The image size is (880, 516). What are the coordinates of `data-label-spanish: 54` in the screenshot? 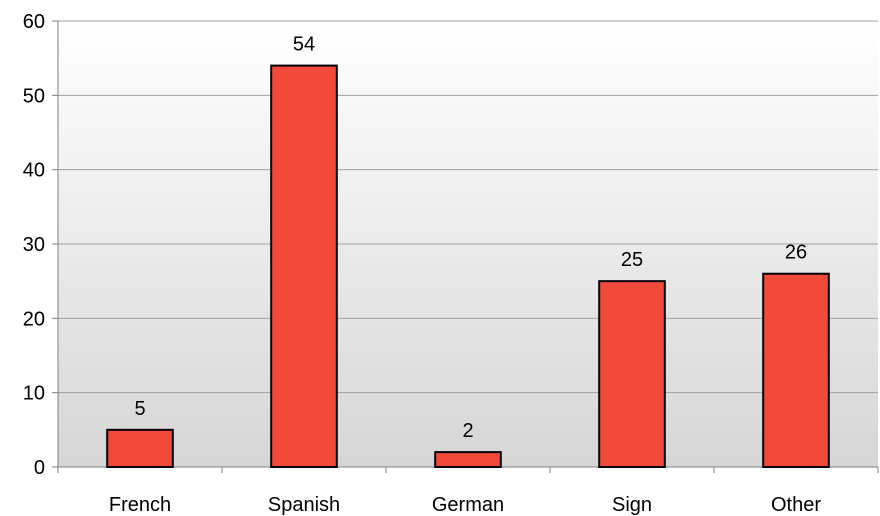 It's located at (304, 45).